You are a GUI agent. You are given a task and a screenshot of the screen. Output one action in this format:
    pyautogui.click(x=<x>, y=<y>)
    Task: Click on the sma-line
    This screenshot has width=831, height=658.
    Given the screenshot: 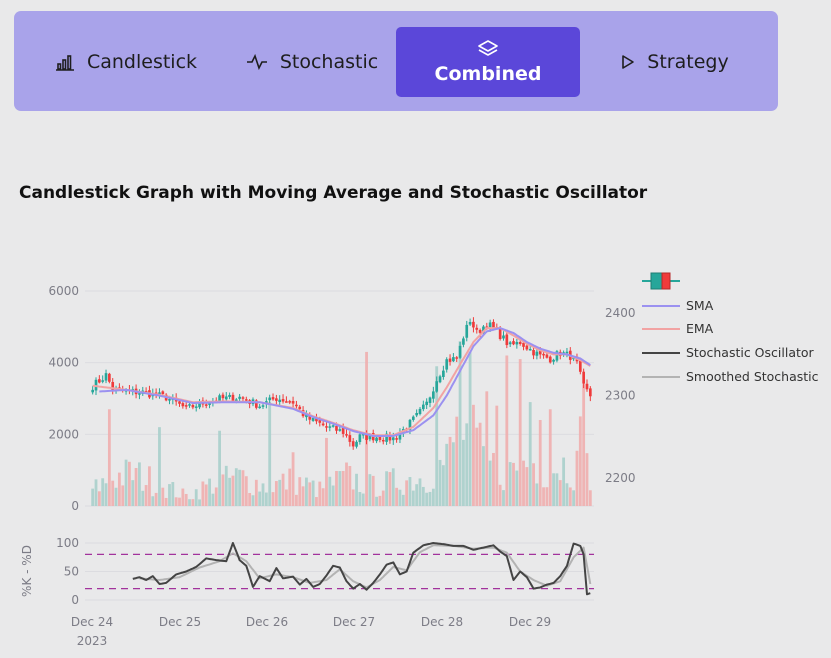 What is the action you would take?
    pyautogui.click(x=345, y=382)
    